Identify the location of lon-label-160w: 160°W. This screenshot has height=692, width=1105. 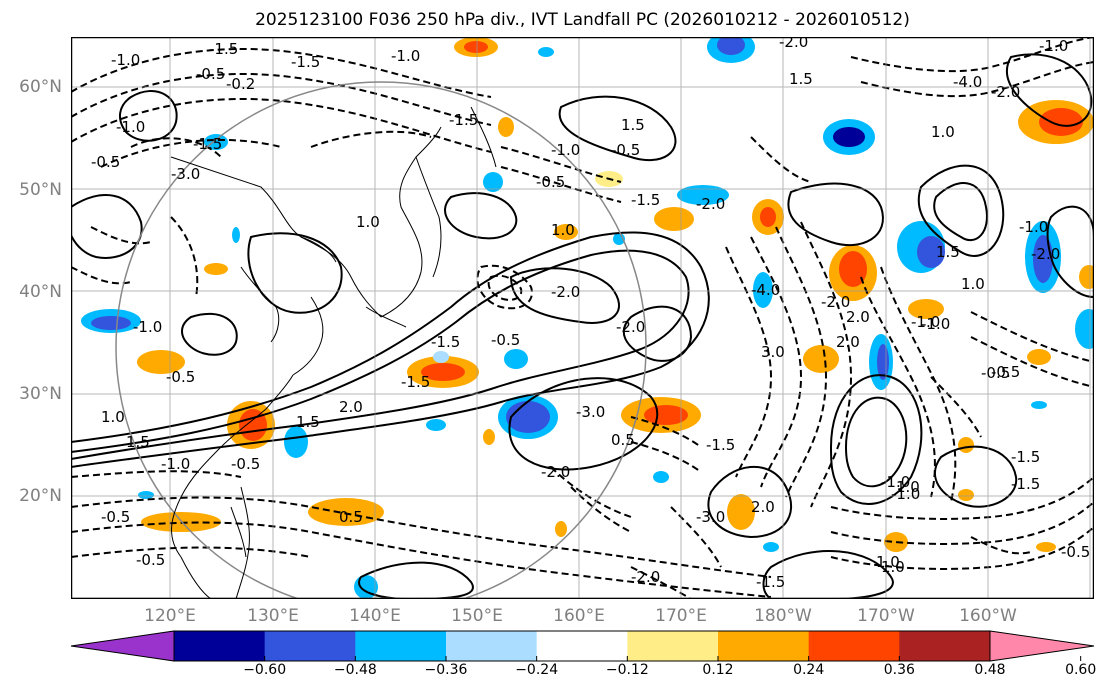
(988, 616).